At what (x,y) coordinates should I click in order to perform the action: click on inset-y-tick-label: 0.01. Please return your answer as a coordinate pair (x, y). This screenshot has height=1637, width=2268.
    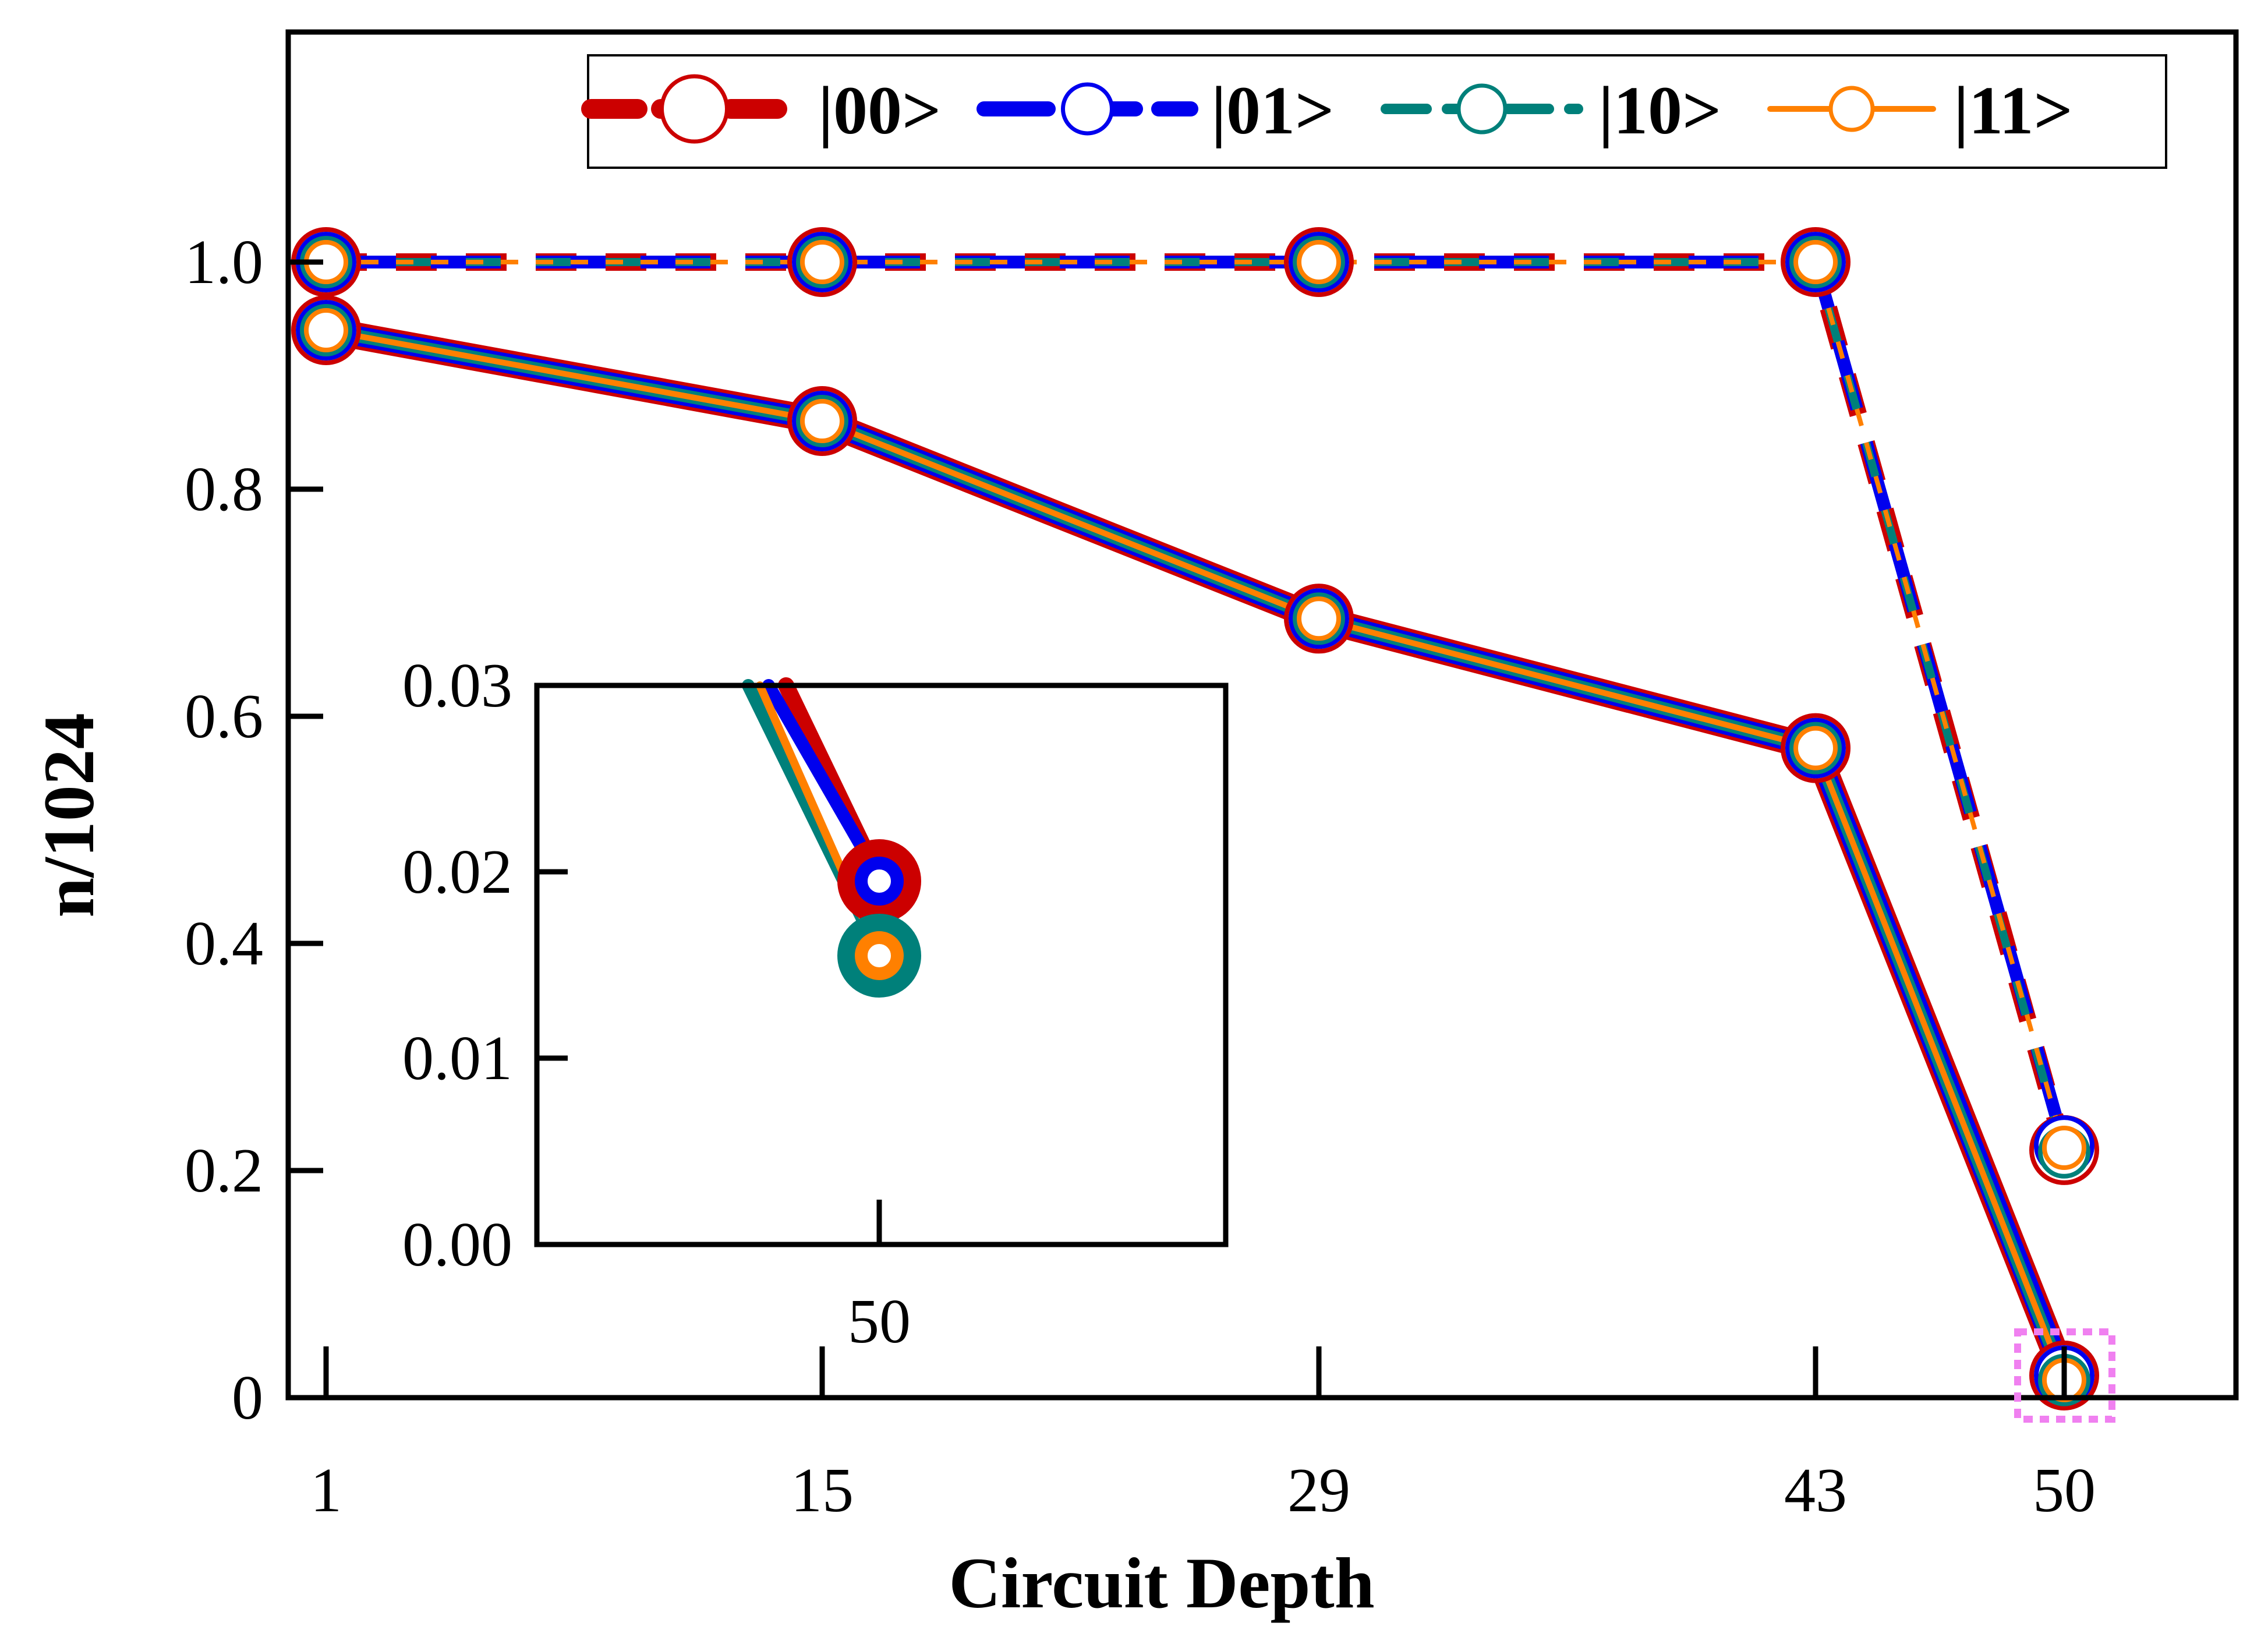
    Looking at the image, I should click on (457, 1058).